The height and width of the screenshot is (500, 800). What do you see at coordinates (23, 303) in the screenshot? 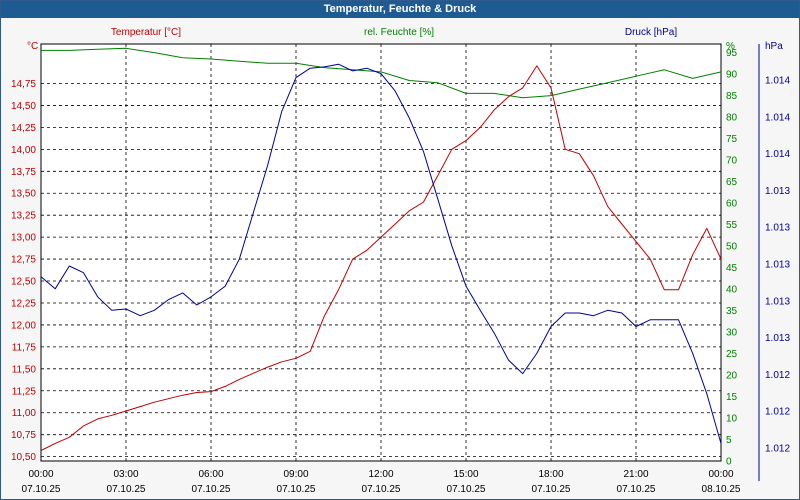
I see `temperature-tick-label: 12,25` at bounding box center [23, 303].